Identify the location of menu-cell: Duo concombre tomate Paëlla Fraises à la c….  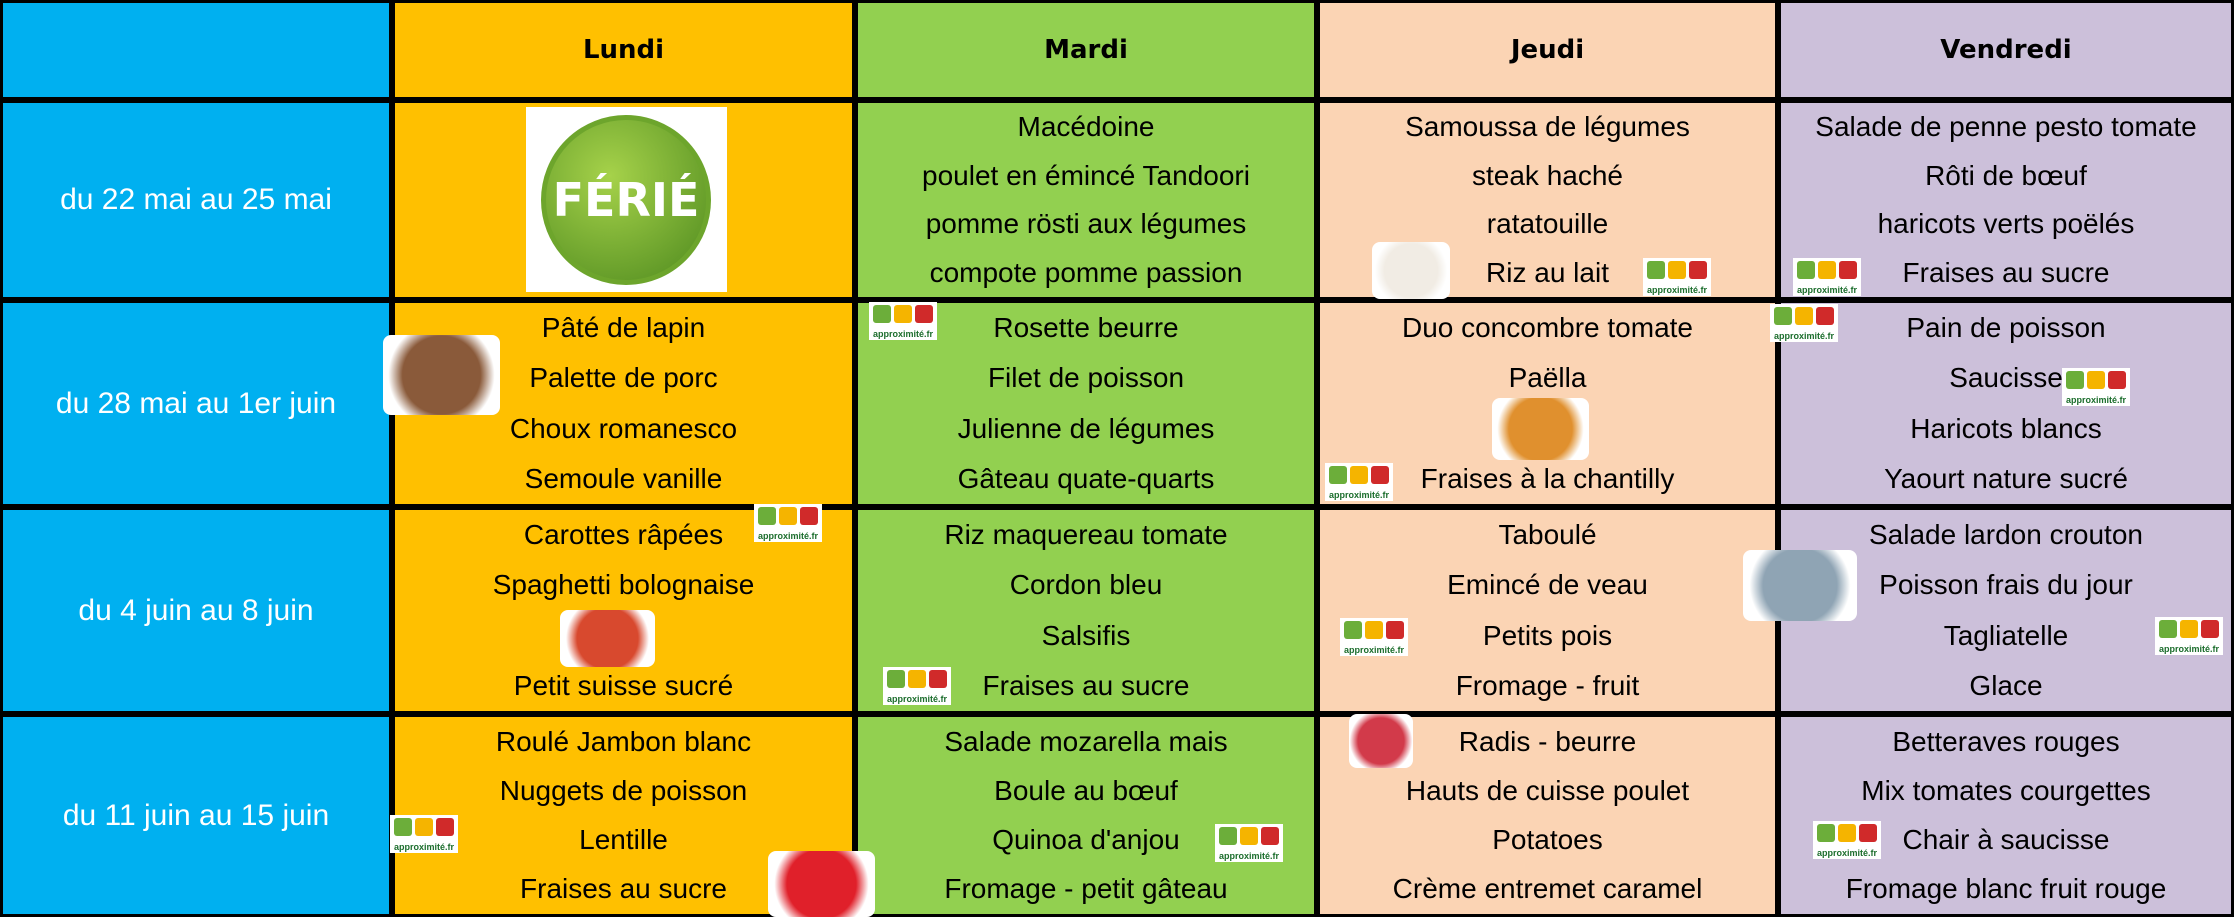
(1547, 403).